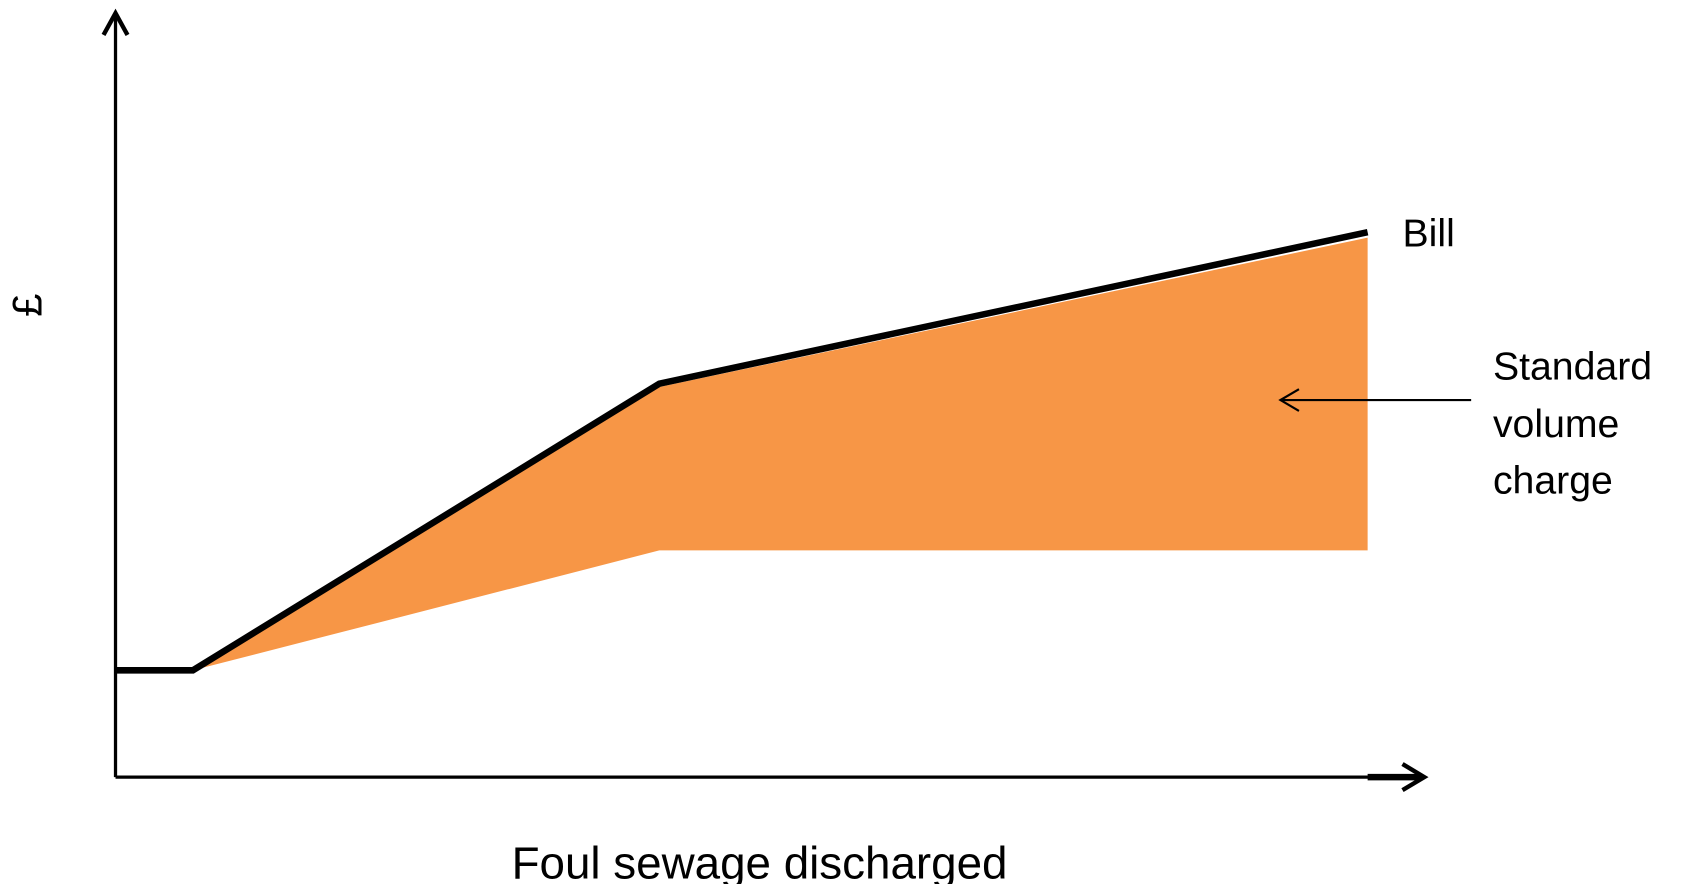  Describe the element at coordinates (760, 860) in the screenshot. I see `x-axis-label: Foul sewage discharged` at that location.